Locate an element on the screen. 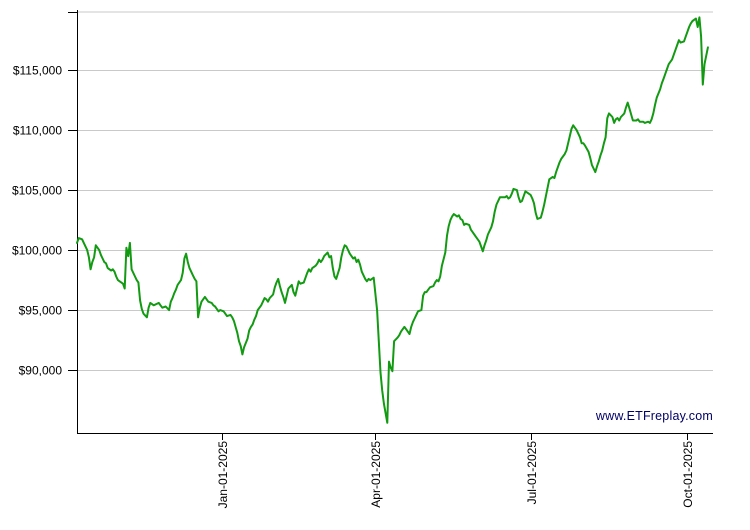 Image resolution: width=750 pixels, height=530 pixels. y-axis-tick-label: $115,000 is located at coordinates (37, 71).